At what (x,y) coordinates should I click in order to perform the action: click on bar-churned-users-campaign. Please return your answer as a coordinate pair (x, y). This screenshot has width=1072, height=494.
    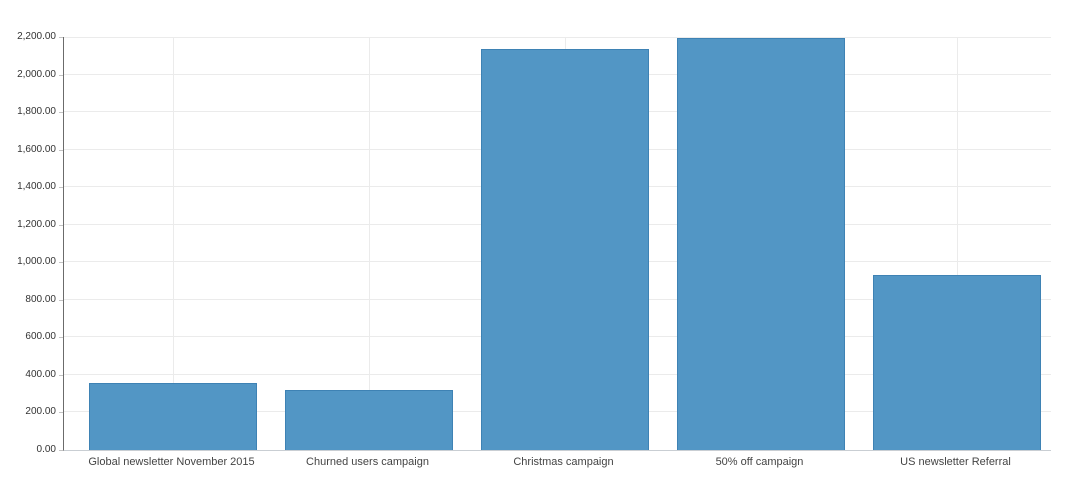
    Looking at the image, I should click on (368, 420).